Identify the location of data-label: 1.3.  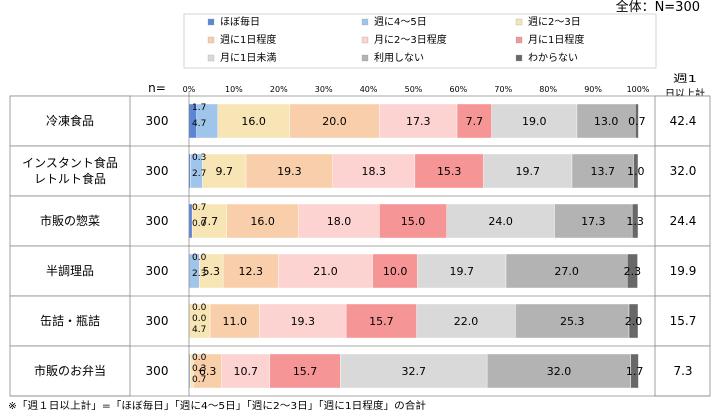
(635, 221).